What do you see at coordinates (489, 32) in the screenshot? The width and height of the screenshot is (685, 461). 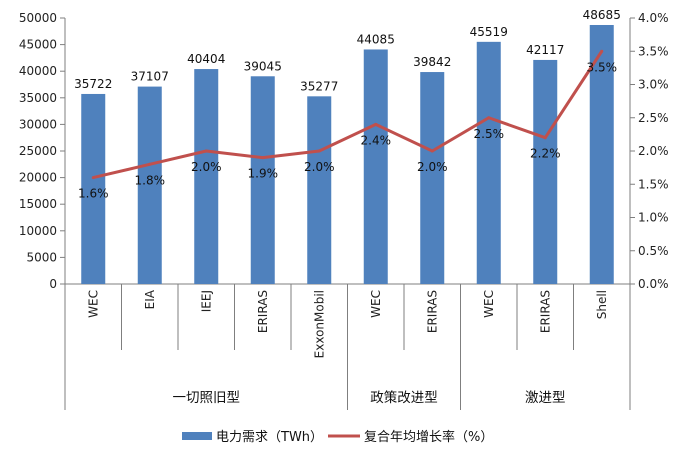 I see `demand-value-label: 45519` at bounding box center [489, 32].